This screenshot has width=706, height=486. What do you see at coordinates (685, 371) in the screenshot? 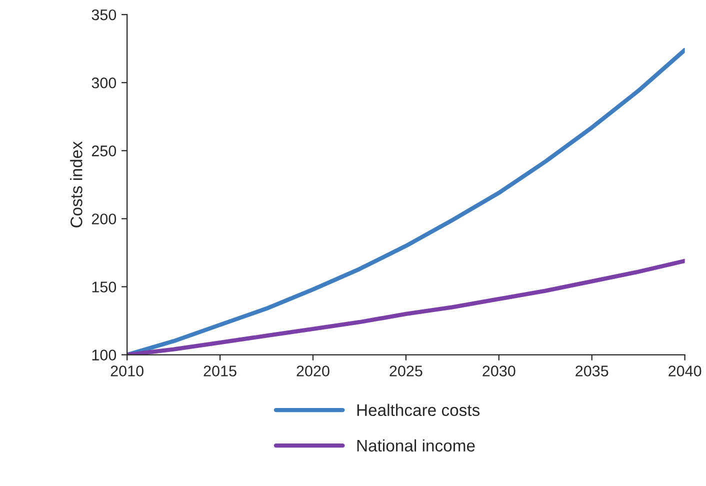
I see `x-tick-label: 2040` at bounding box center [685, 371].